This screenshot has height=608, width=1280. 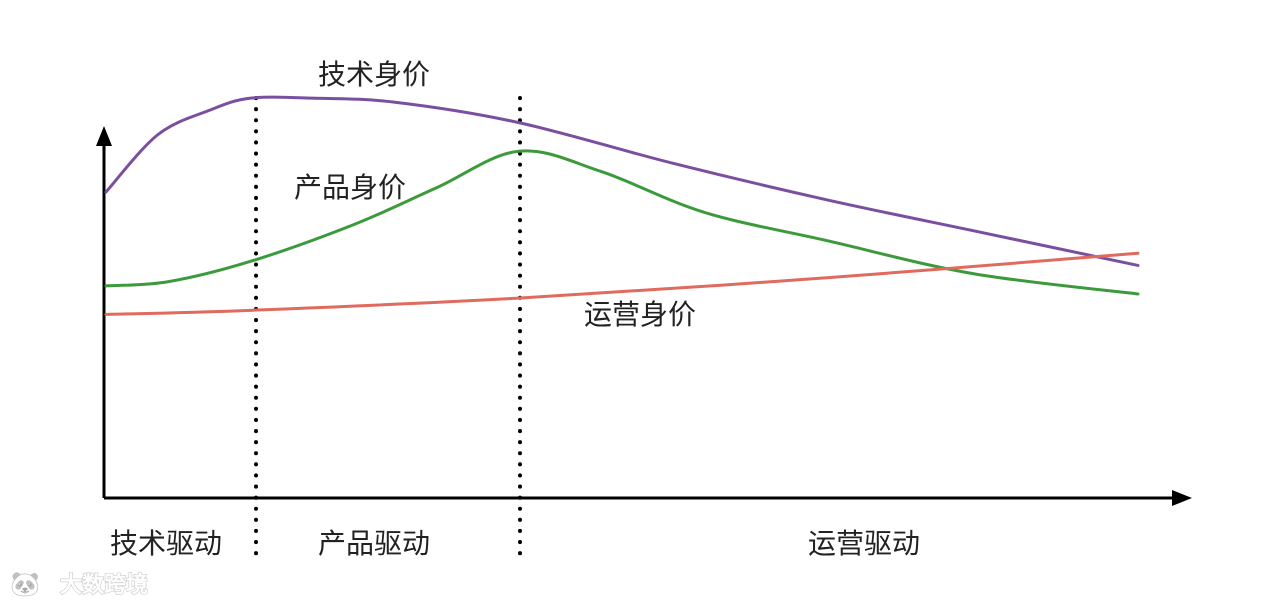 I want to click on watermark-logo-icon: 🐼, so click(x=25, y=584).